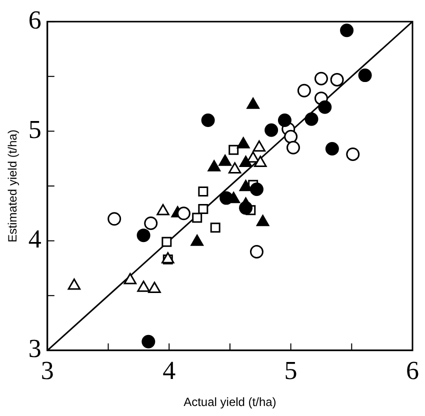 Image resolution: width=425 pixels, height=416 pixels. Describe the element at coordinates (35, 129) in the screenshot. I see `y-tick-label: 5` at that location.